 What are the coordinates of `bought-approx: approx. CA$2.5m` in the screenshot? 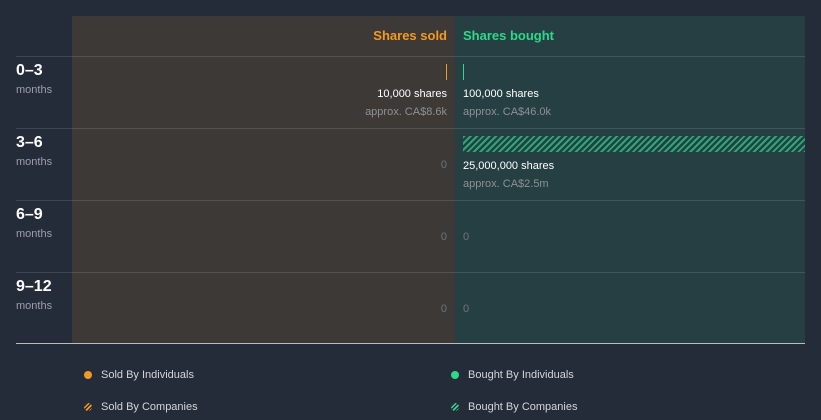 It's located at (506, 184).